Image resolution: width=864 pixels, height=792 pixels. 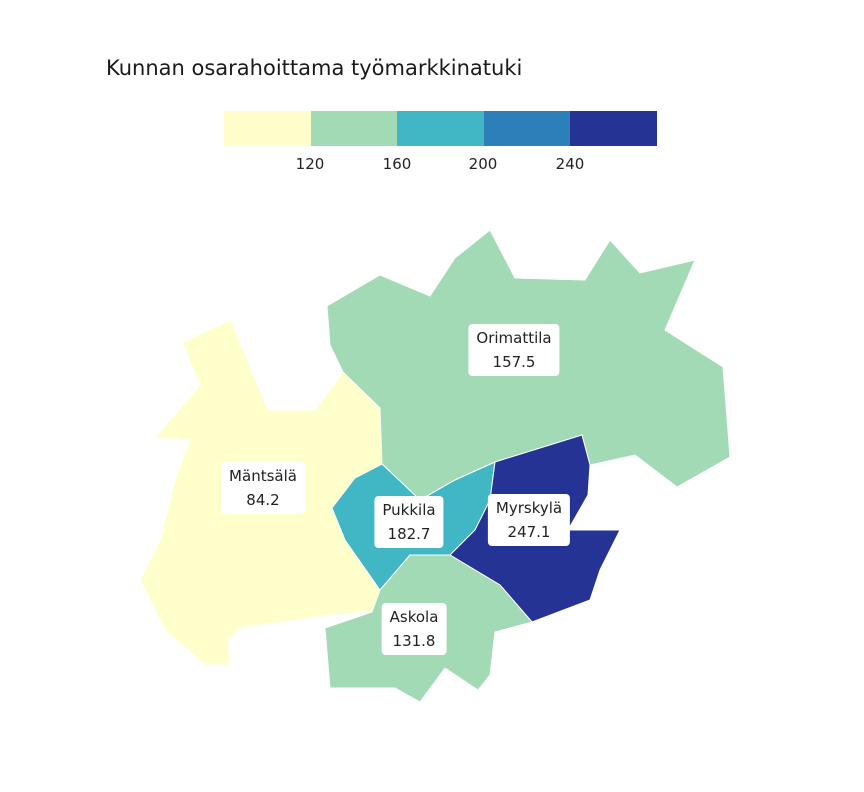 What do you see at coordinates (414, 629) in the screenshot?
I see `region-label-askola: Askola 131.8` at bounding box center [414, 629].